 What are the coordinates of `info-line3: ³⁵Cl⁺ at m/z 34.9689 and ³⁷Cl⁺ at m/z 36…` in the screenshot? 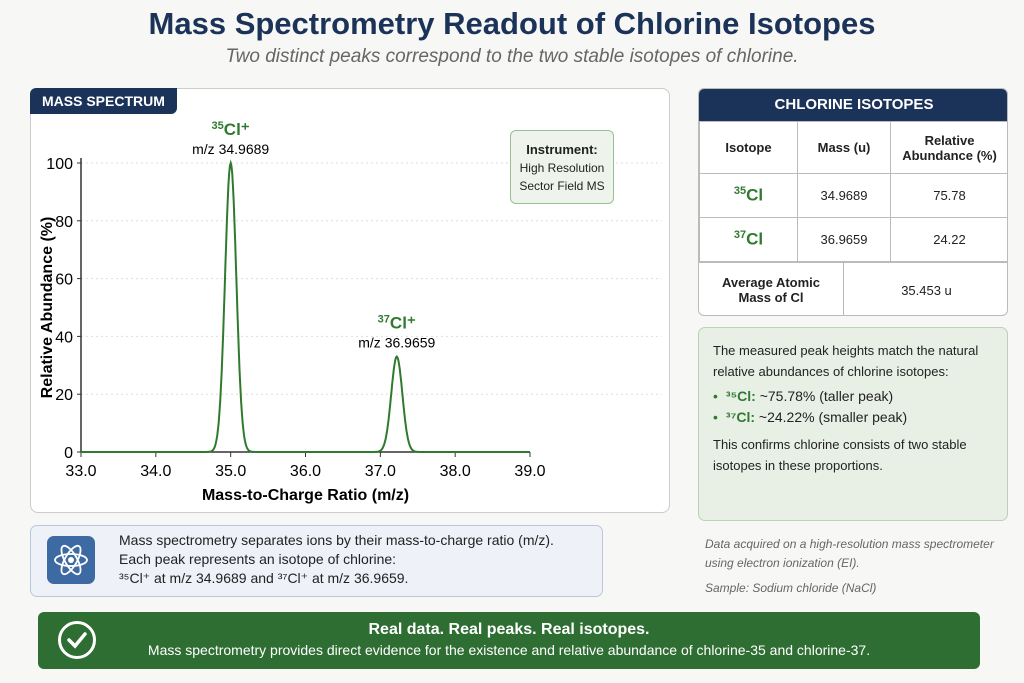 It's located at (264, 578).